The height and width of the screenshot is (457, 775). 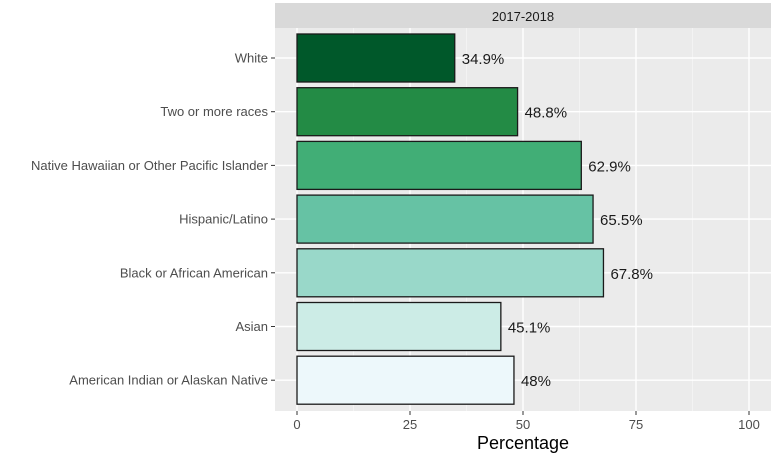 I want to click on category-label: American Indian or Alaskan Native, so click(x=168, y=380).